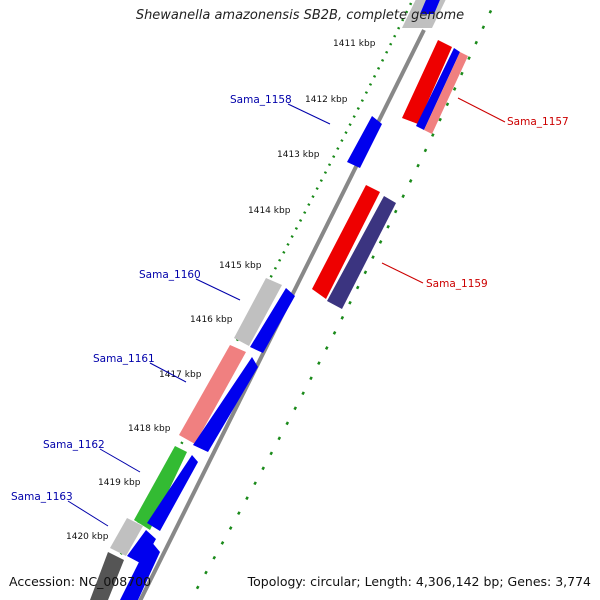  I want to click on gene-label: Sama_1163, so click(42, 497).